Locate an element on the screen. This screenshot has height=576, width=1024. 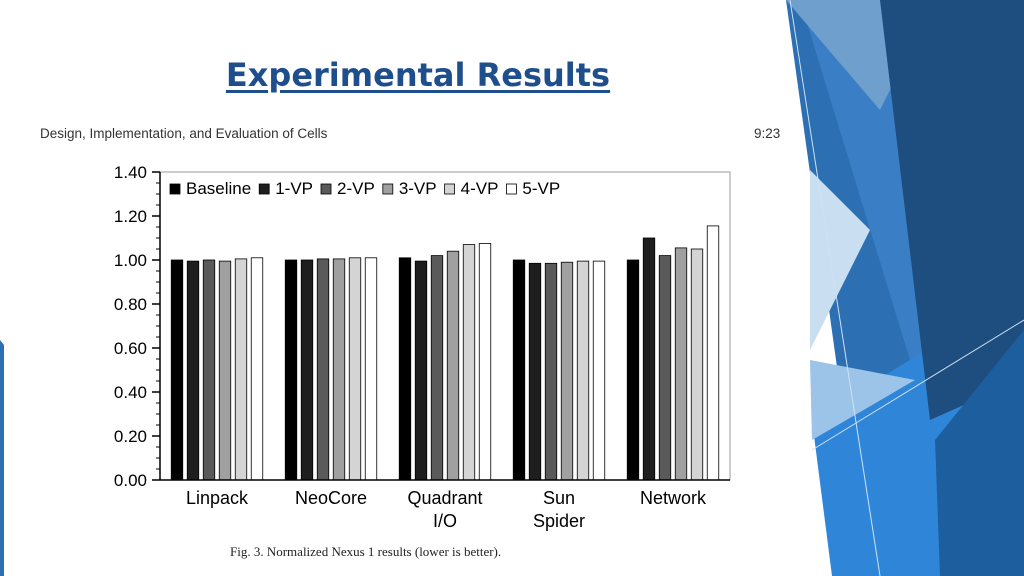
x-tick-label: Sun Spider is located at coordinates (559, 509).